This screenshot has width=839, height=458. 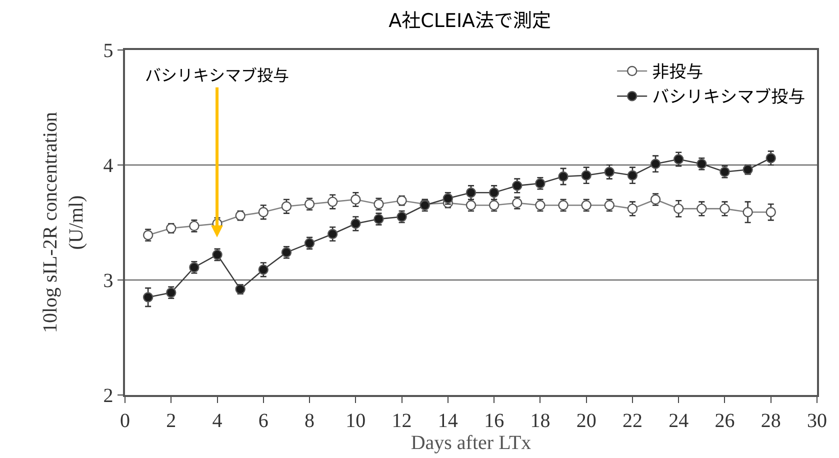 I want to click on x-tick-label: 28, so click(x=770, y=421).